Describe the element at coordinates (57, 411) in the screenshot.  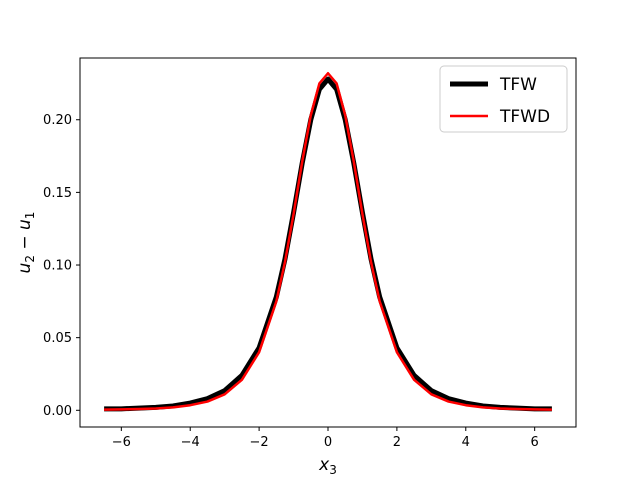
I see `y-tick-label: 0.00` at that location.